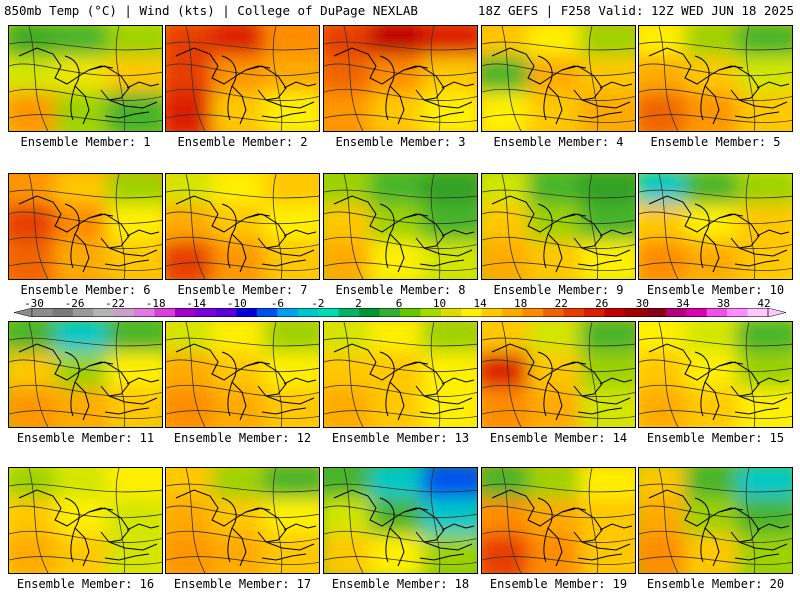 This screenshot has width=800, height=600. I want to click on colorbar-tick-label: 30, so click(642, 303).